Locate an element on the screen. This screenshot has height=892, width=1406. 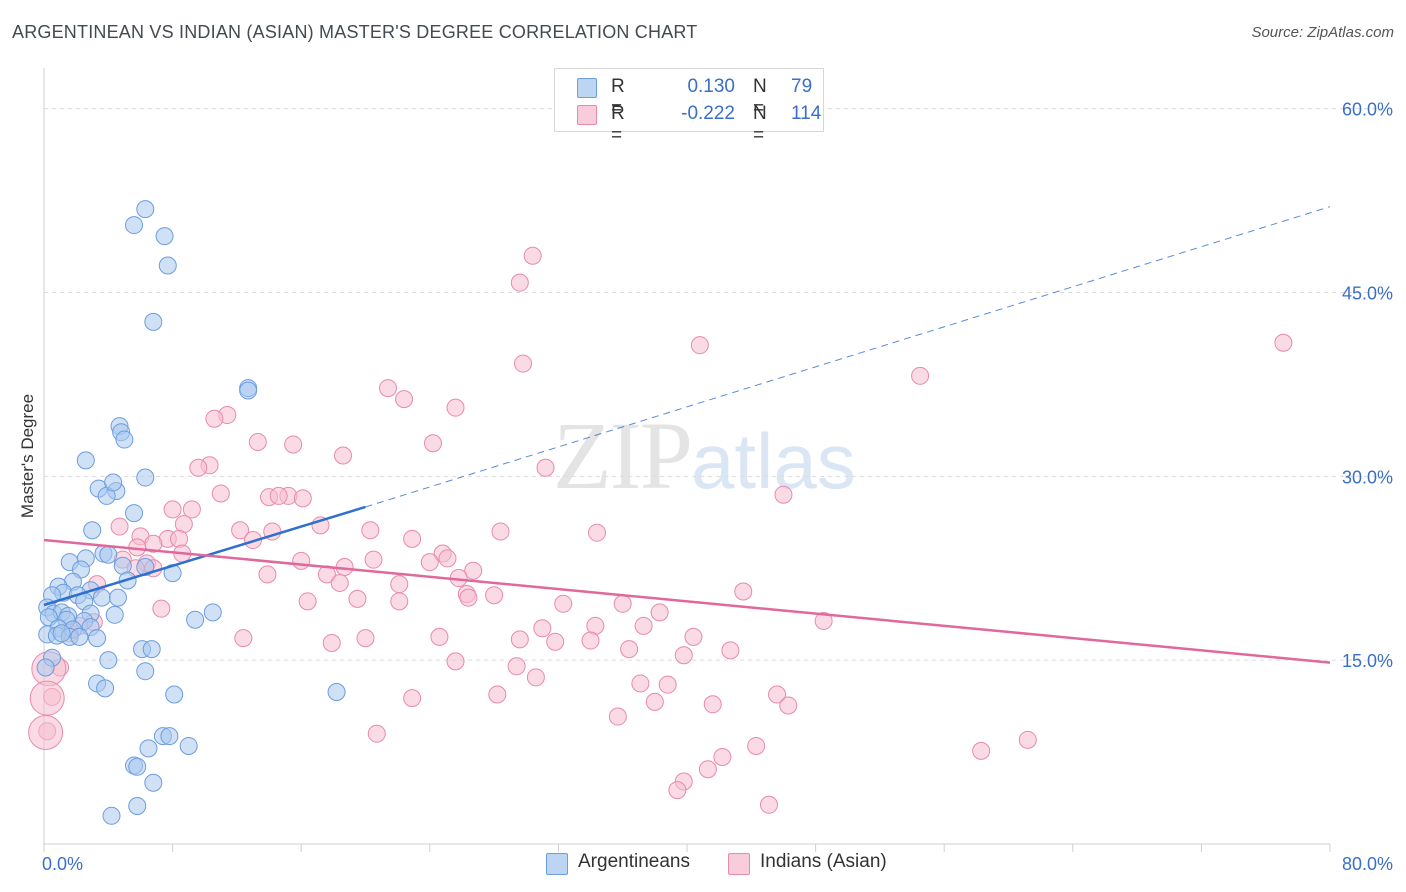
legend-n-label: N = is located at coordinates (760, 124).